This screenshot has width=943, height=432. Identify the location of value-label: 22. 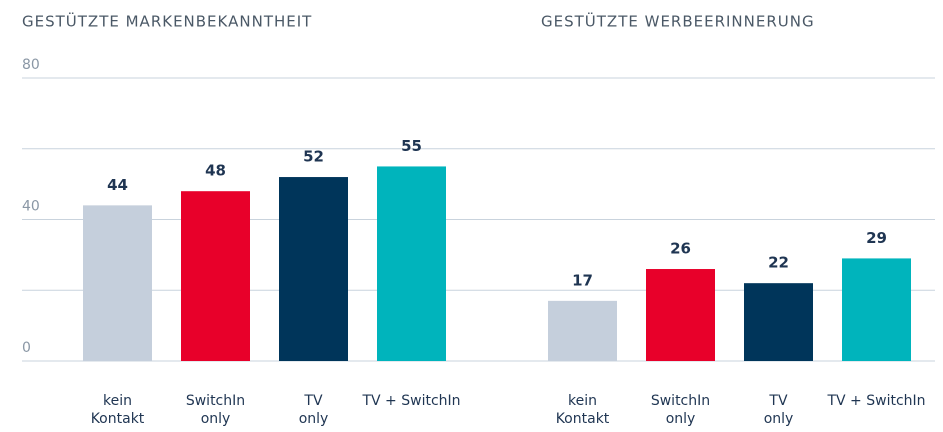
(778, 263).